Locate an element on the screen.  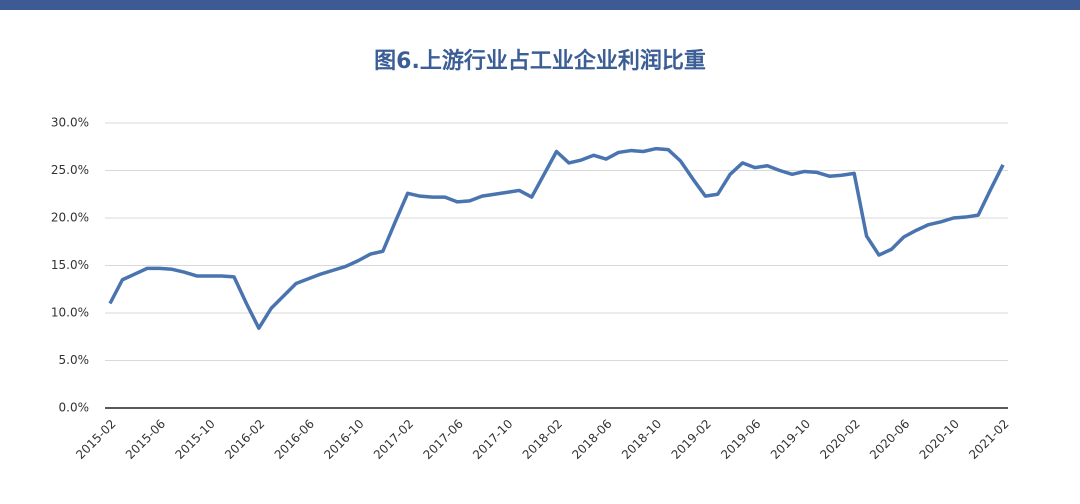
x-tick-label: 2015-02 is located at coordinates (95, 439).